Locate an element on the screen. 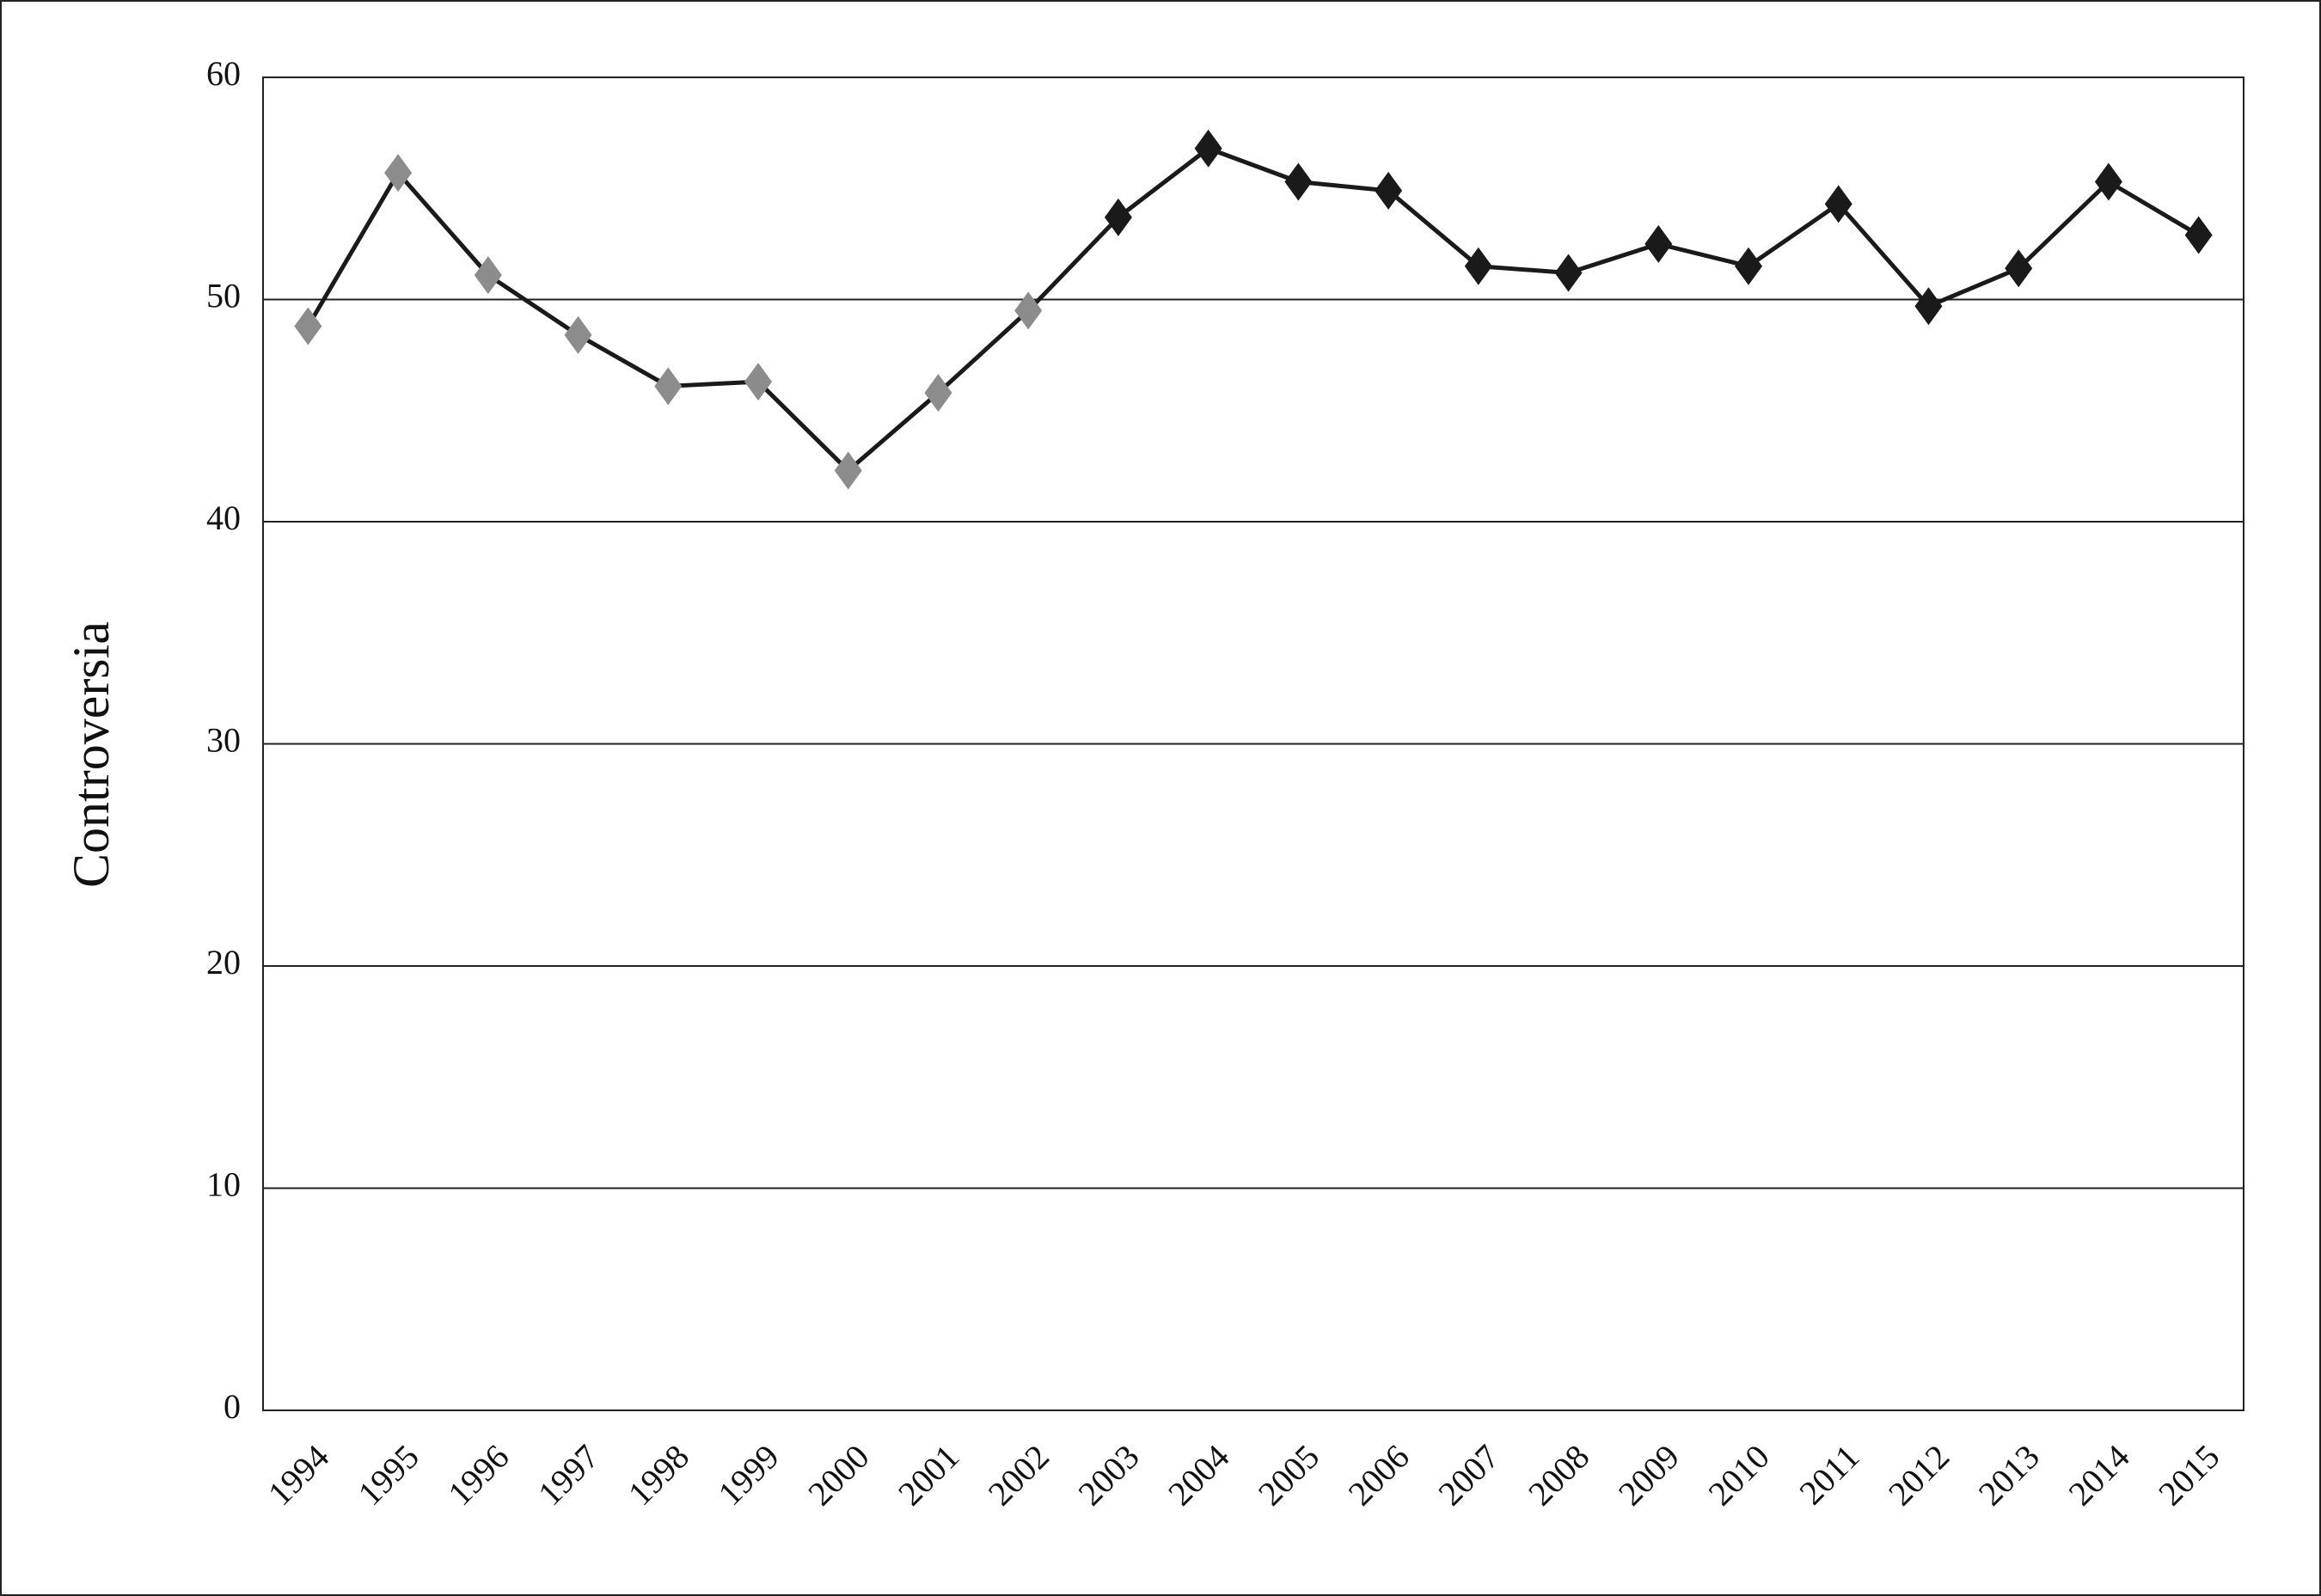 The width and height of the screenshot is (2321, 1596). y-tick-label: 50 is located at coordinates (224, 296).